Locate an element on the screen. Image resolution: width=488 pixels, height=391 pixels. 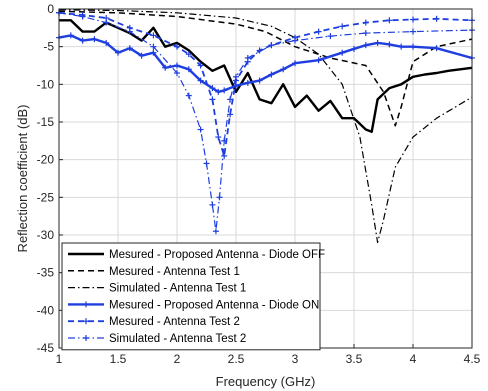
legend-label: Mesured - Antenna Test 1 is located at coordinates (174, 272).